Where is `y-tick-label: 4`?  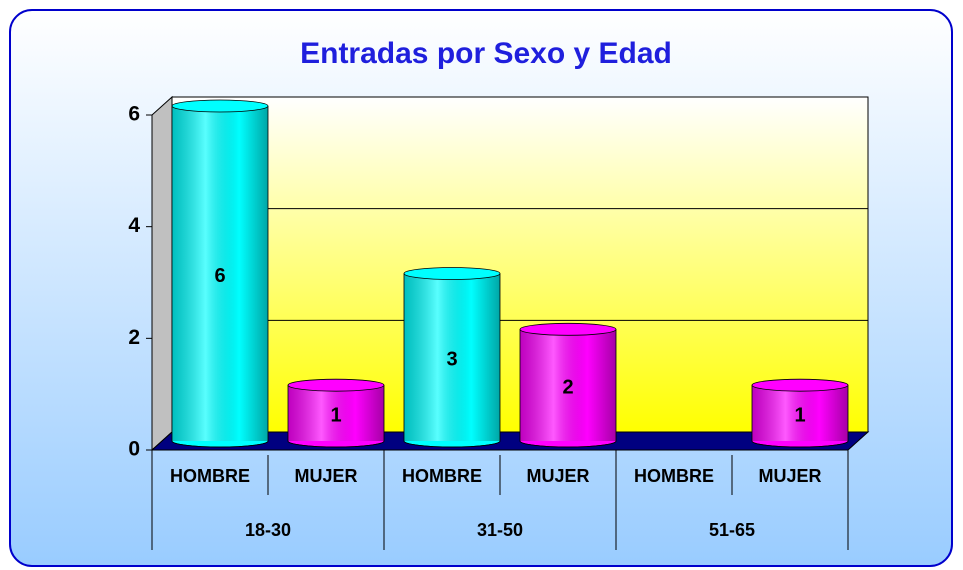 y-tick-label: 4 is located at coordinates (134, 225).